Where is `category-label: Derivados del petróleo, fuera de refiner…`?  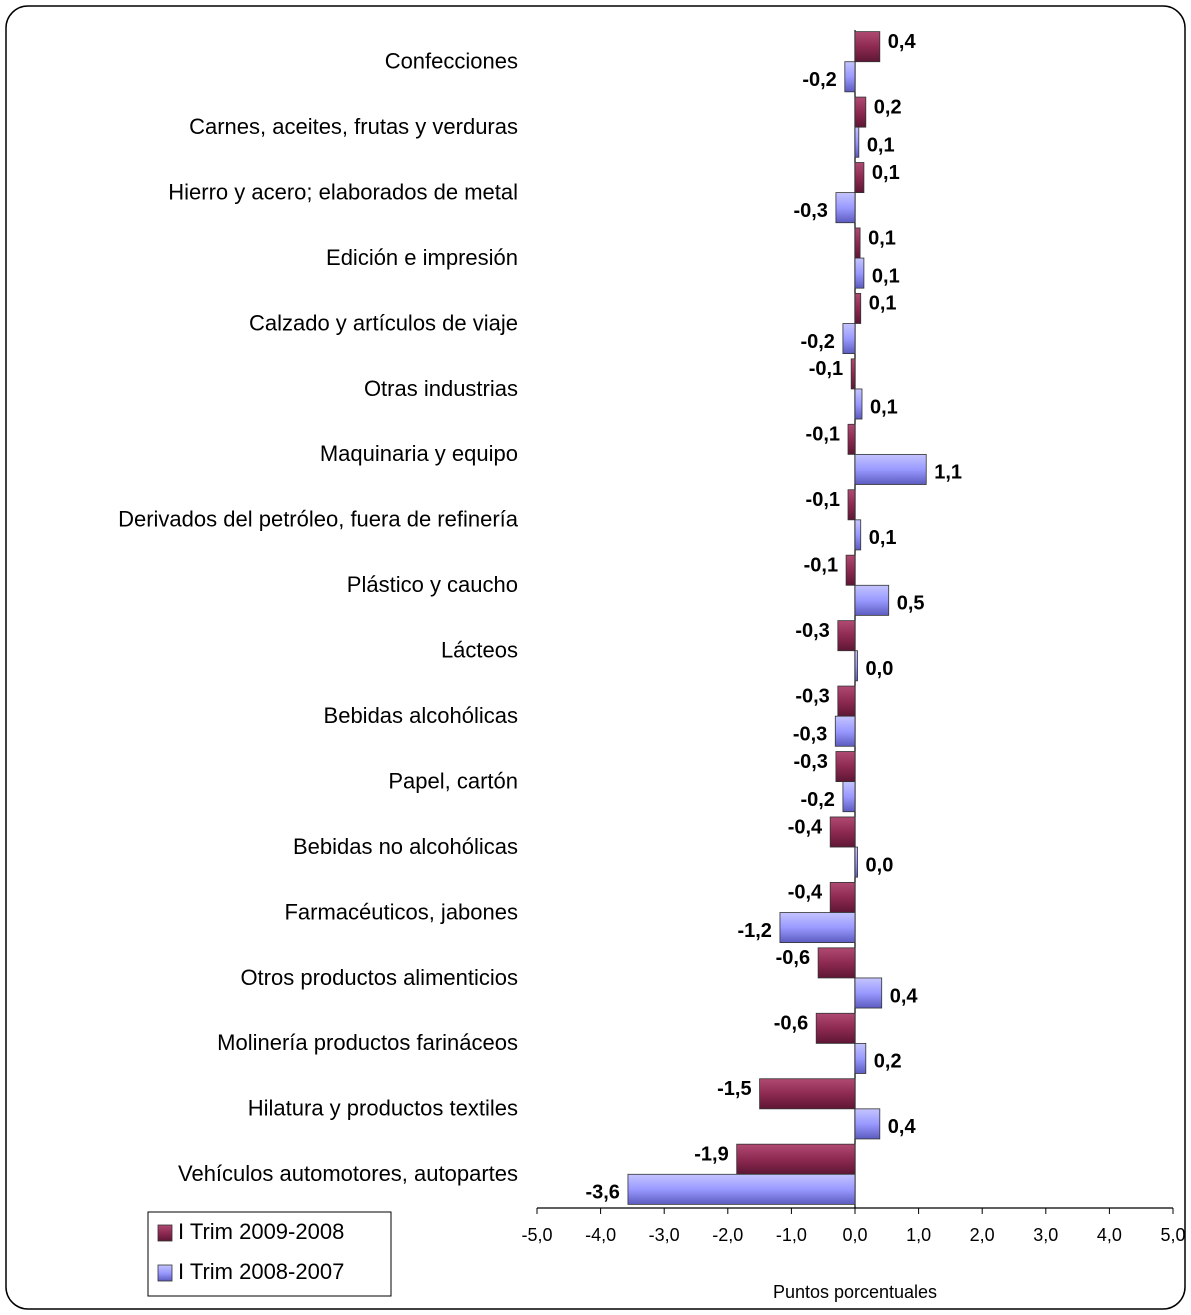 category-label: Derivados del petróleo, fuera de refiner… is located at coordinates (318, 519).